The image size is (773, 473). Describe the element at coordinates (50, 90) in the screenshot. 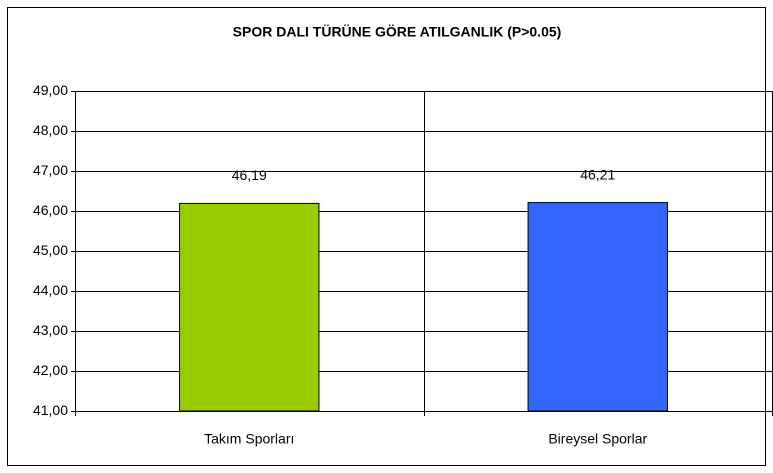

I see `y-tick-label: 49,00` at that location.